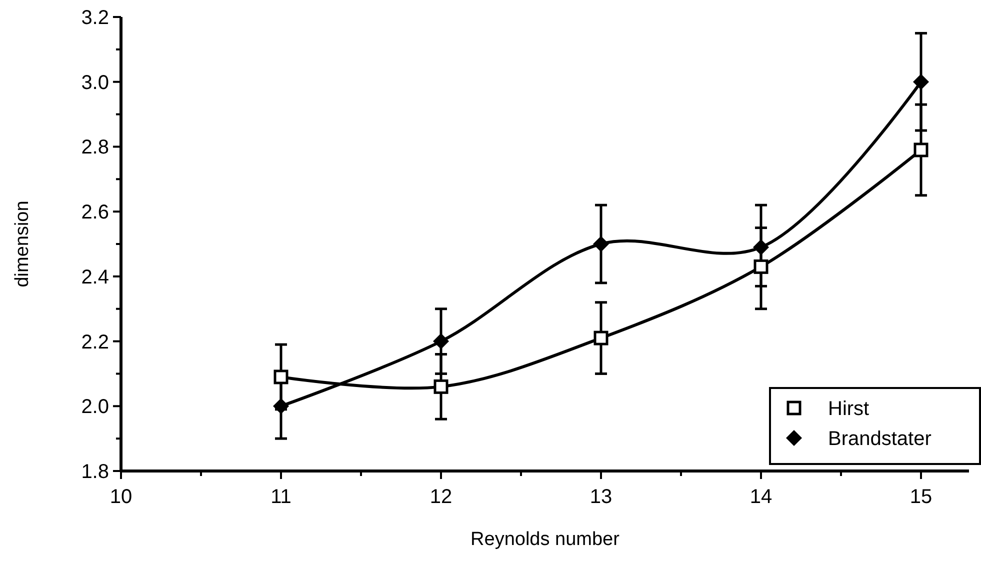  I want to click on x-axis-title: Reynolds number, so click(545, 539).